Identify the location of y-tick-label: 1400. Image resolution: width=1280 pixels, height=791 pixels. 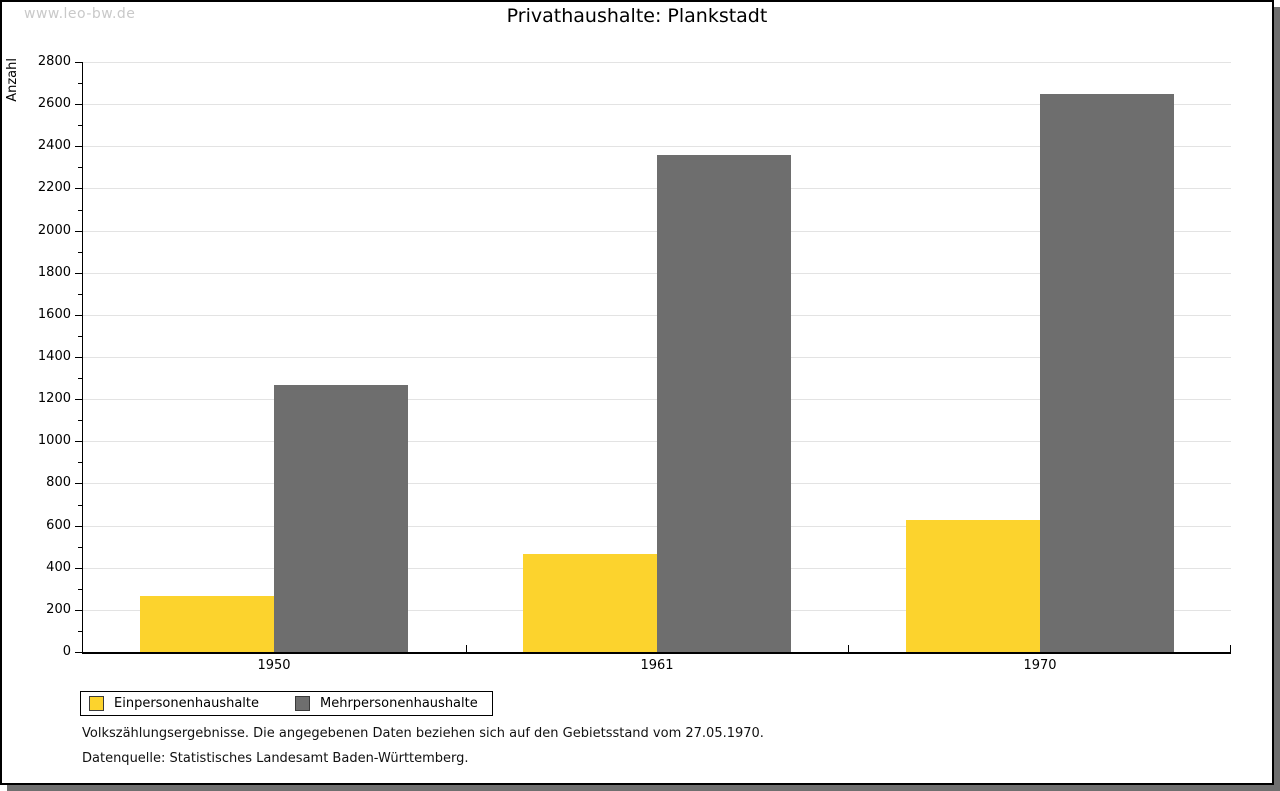
(54, 356).